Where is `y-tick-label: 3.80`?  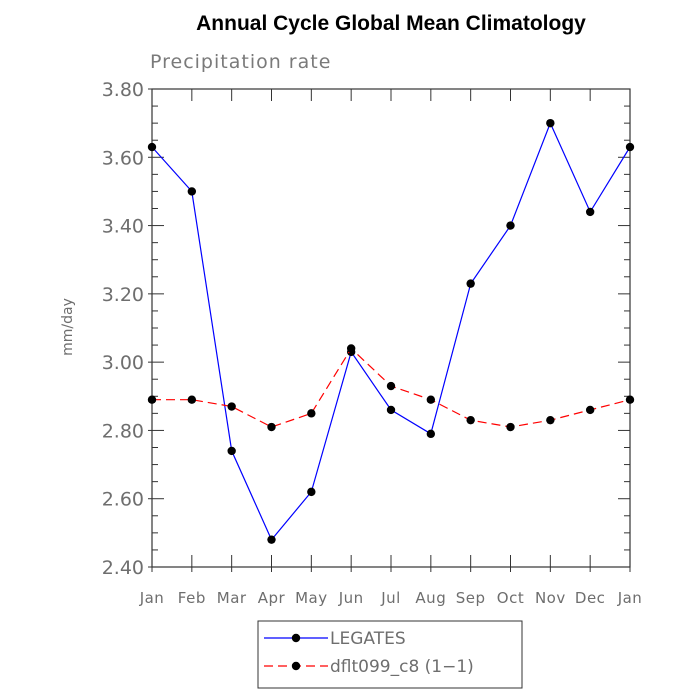
y-tick-label: 3.80 is located at coordinates (123, 90).